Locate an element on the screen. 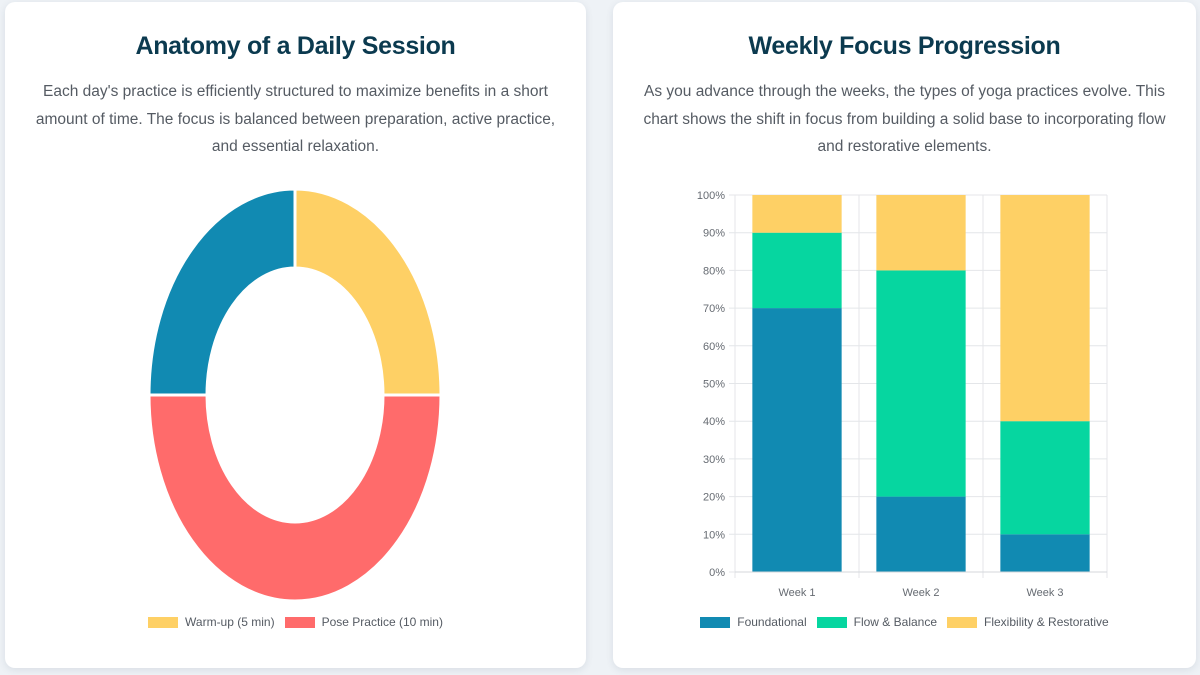 The image size is (1200, 675). session-anatomy-title: Anatomy of a Daily Session is located at coordinates (295, 46).